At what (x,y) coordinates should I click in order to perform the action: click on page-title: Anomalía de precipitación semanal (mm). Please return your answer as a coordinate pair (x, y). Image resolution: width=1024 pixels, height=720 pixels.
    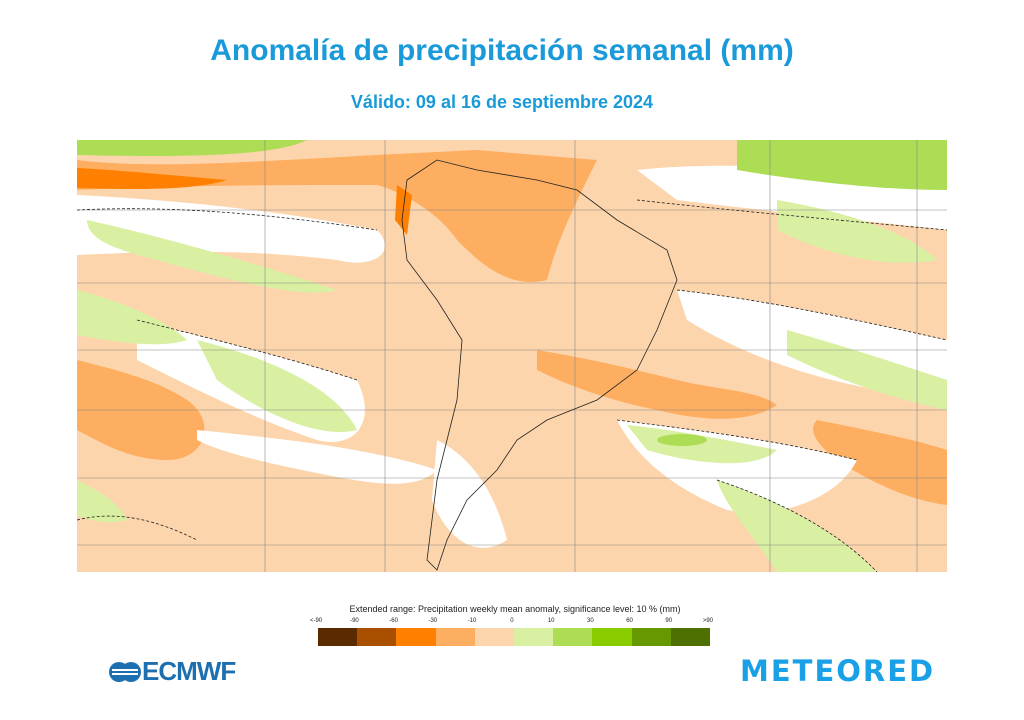
    Looking at the image, I should click on (502, 50).